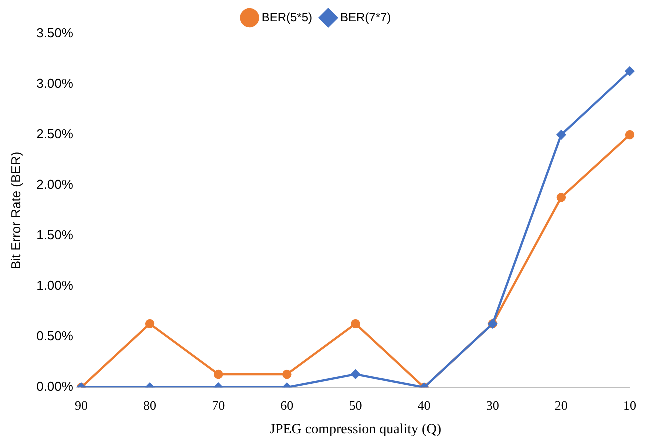  What do you see at coordinates (55, 84) in the screenshot?
I see `y-tick-label: 3.00%` at bounding box center [55, 84].